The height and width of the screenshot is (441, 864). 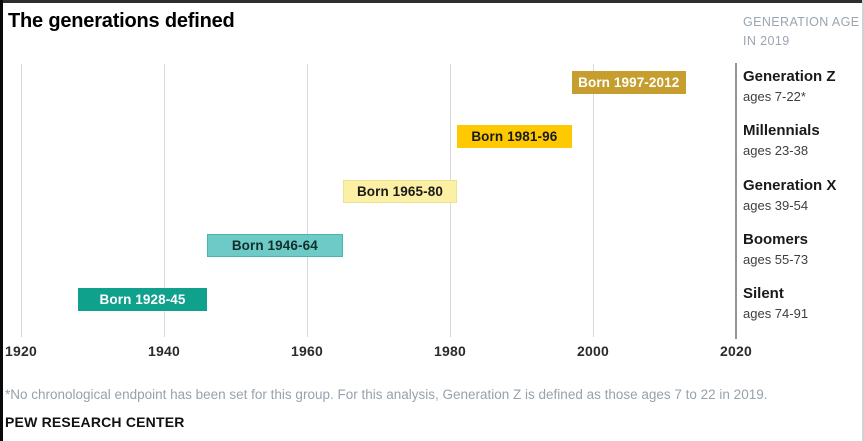 What do you see at coordinates (450, 351) in the screenshot?
I see `axis-tick-1980: 1980` at bounding box center [450, 351].